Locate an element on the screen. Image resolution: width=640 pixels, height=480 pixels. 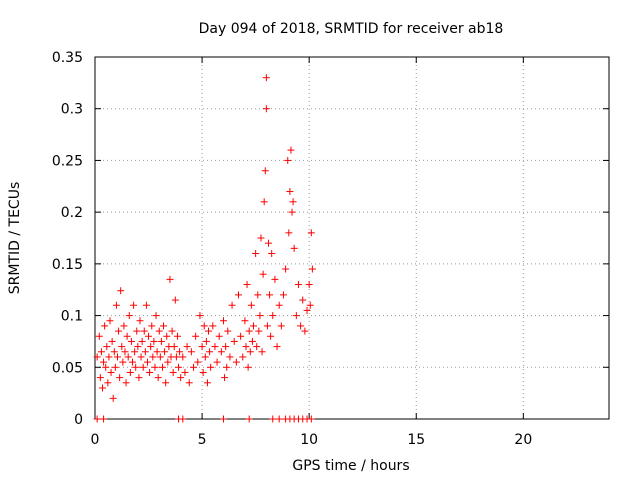
y-axis-label: SRMTID / TECUs is located at coordinates (15, 238).